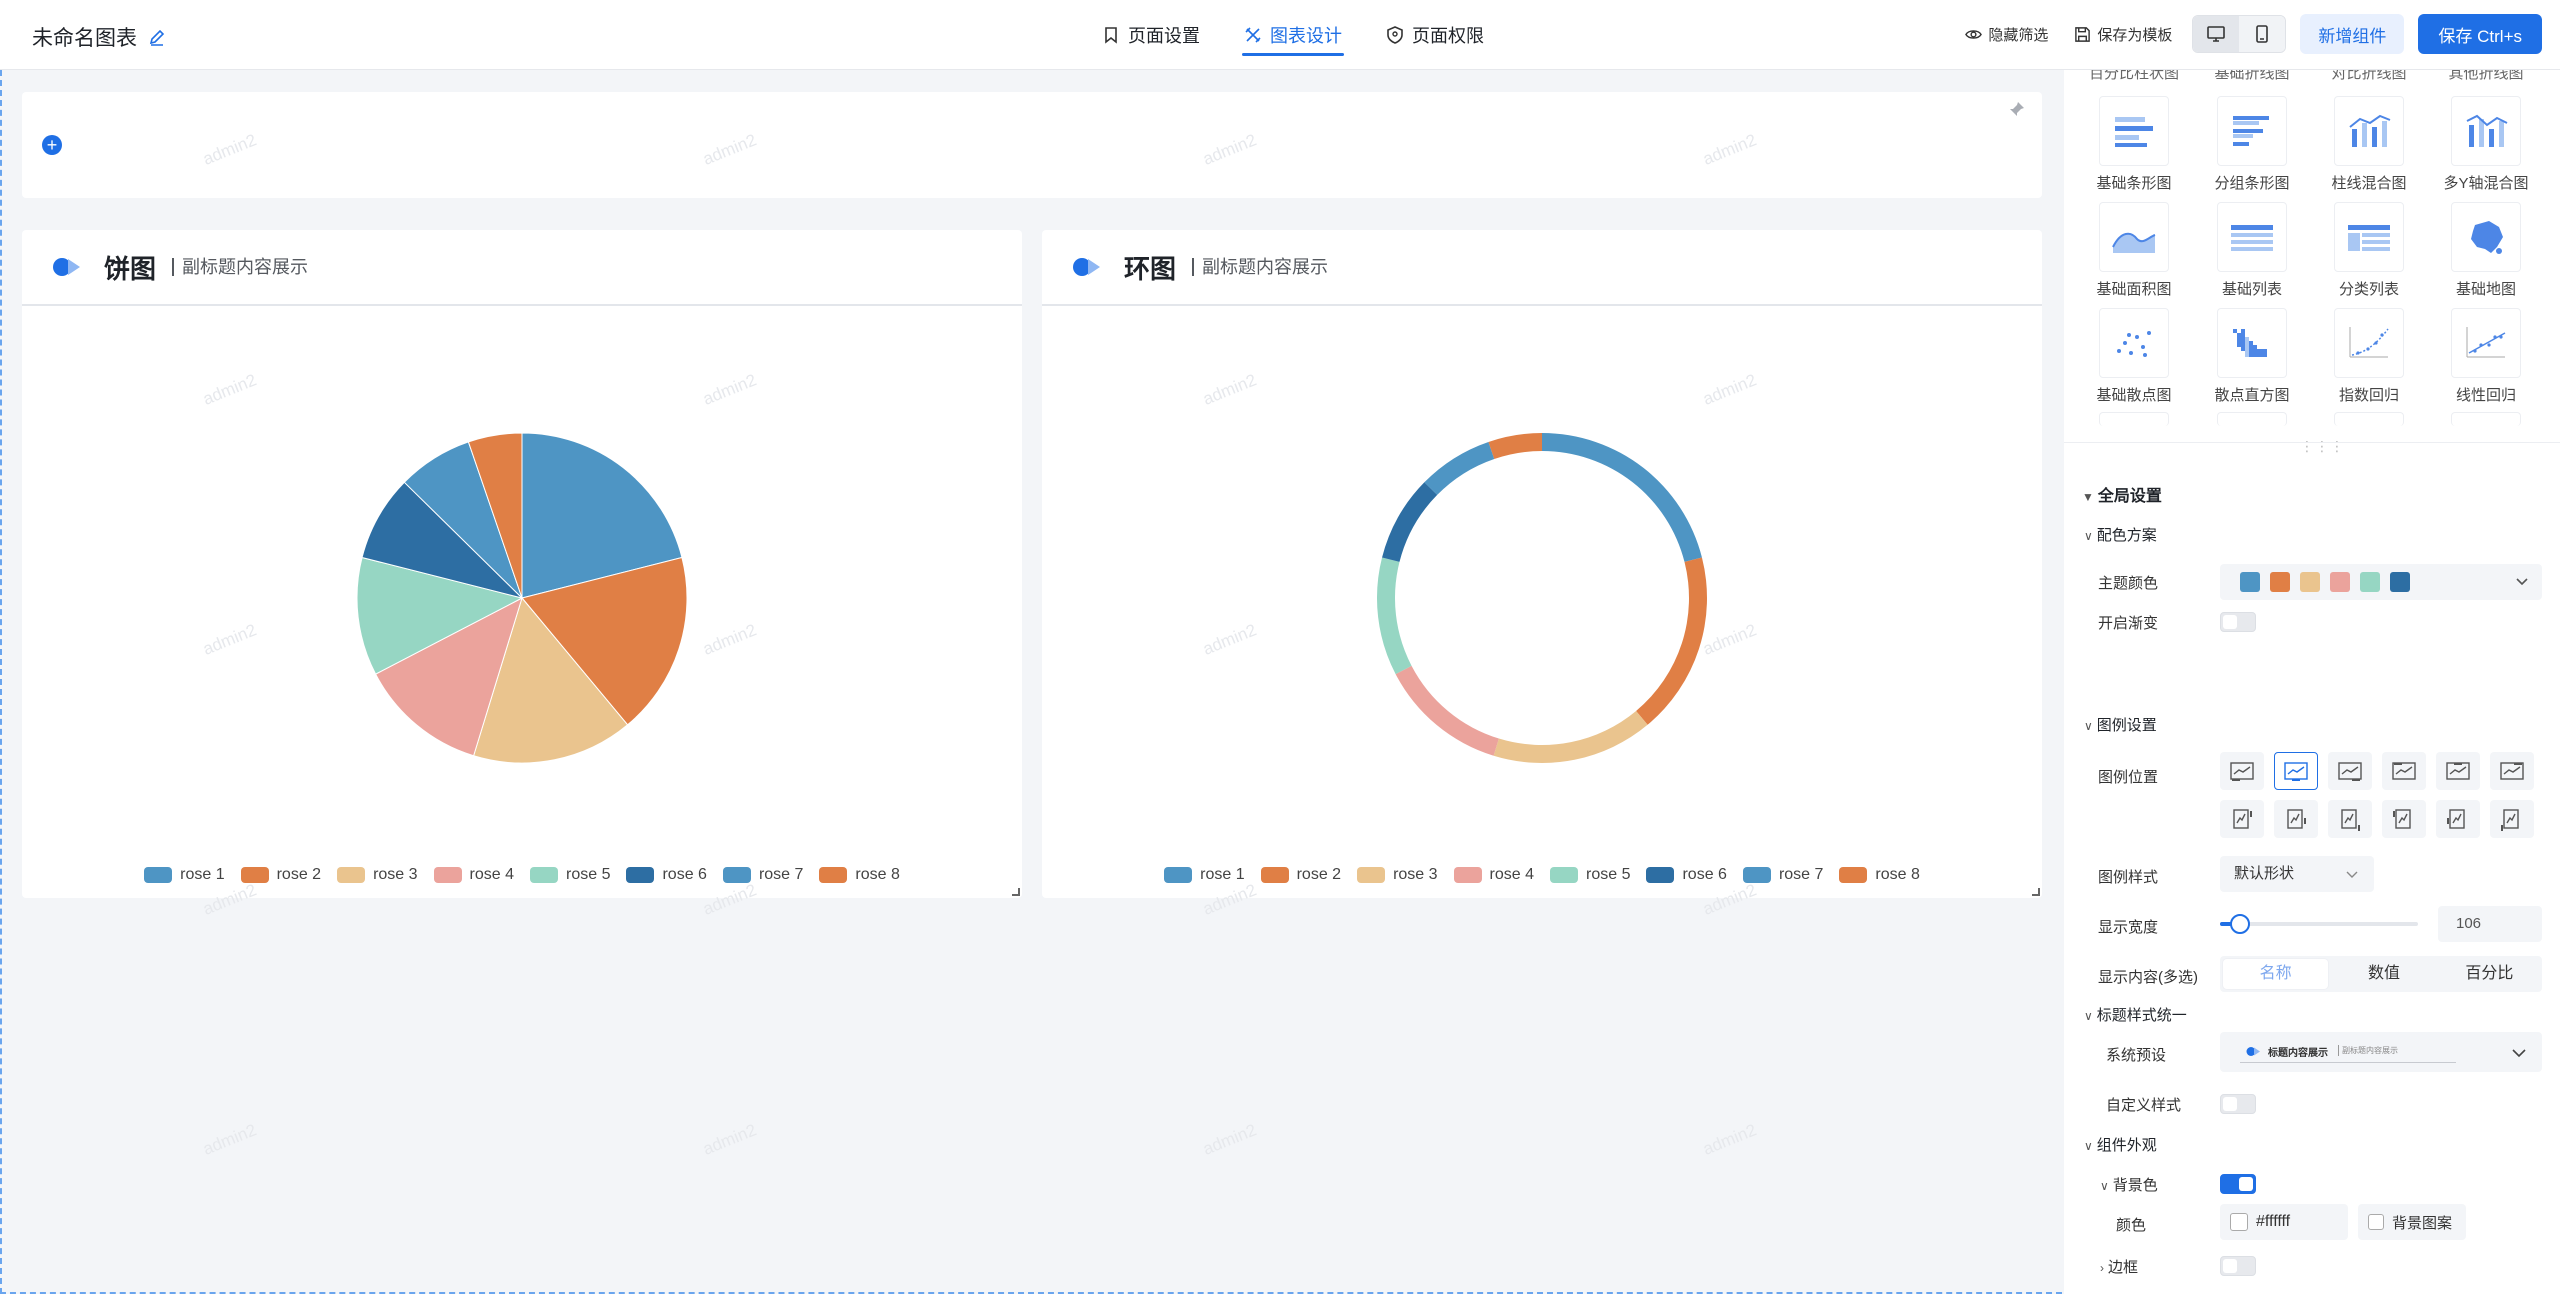  What do you see at coordinates (2369, 144) in the screenshot?
I see `component-item: 柱线混合图` at bounding box center [2369, 144].